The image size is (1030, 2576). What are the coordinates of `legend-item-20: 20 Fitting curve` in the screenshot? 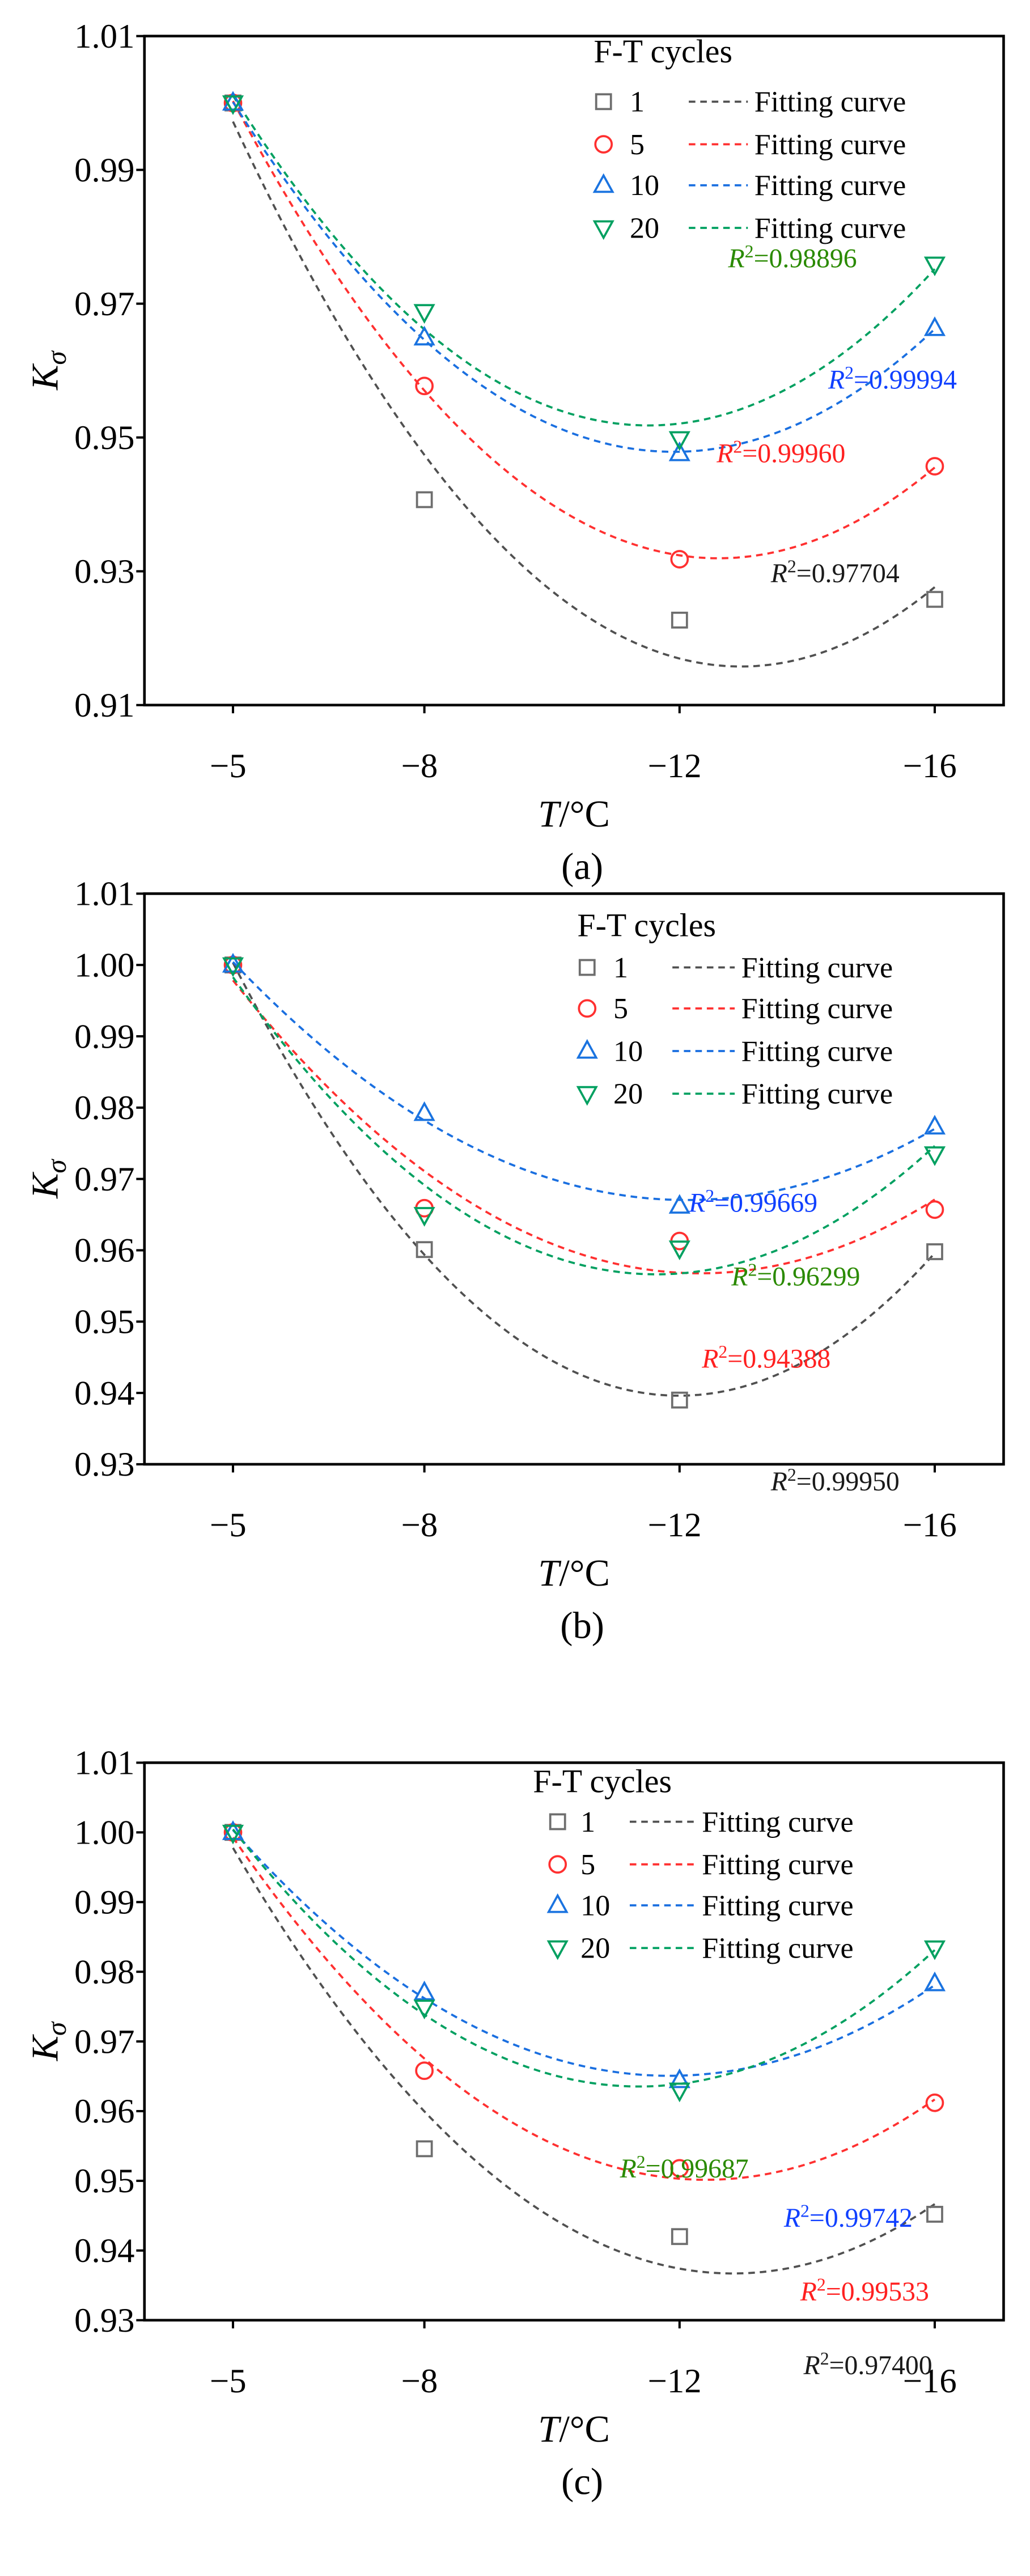 It's located at (749, 228).